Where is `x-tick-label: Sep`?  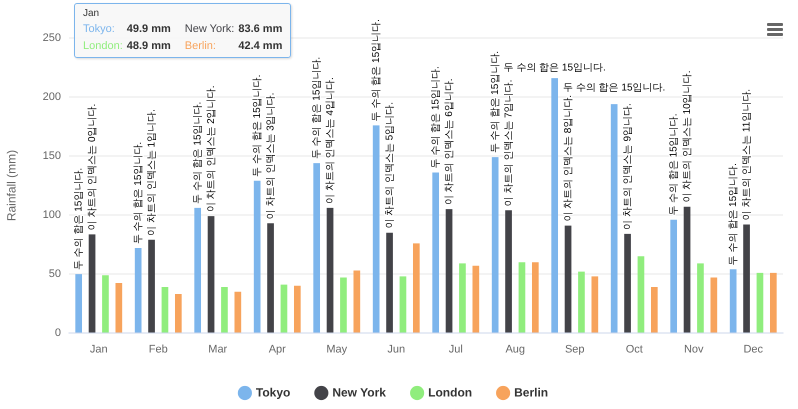
x-tick-label: Sep is located at coordinates (574, 350).